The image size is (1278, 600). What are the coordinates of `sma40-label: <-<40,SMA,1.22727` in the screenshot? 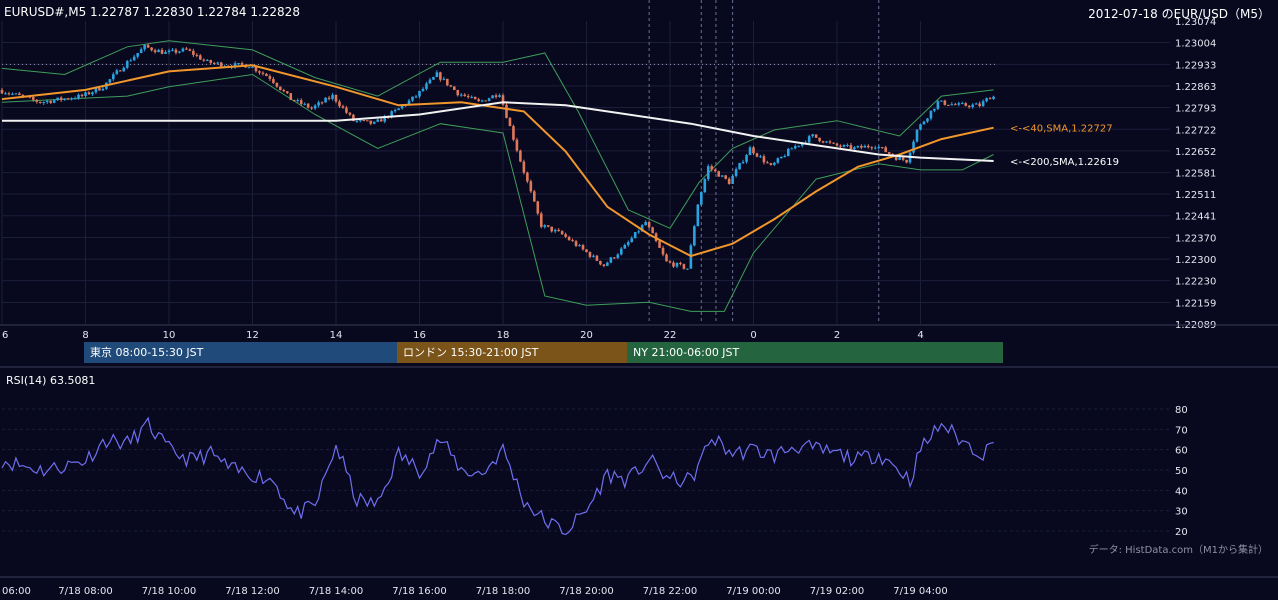 It's located at (1061, 129).